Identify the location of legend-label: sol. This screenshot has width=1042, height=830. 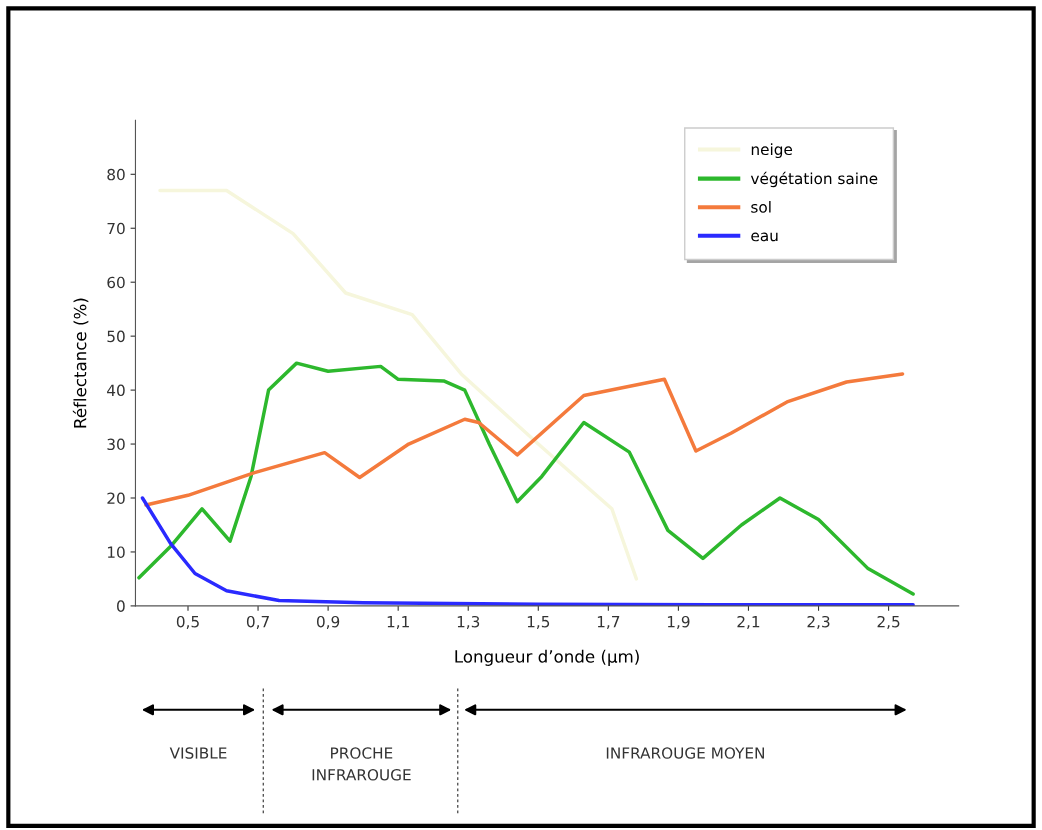
(761, 206).